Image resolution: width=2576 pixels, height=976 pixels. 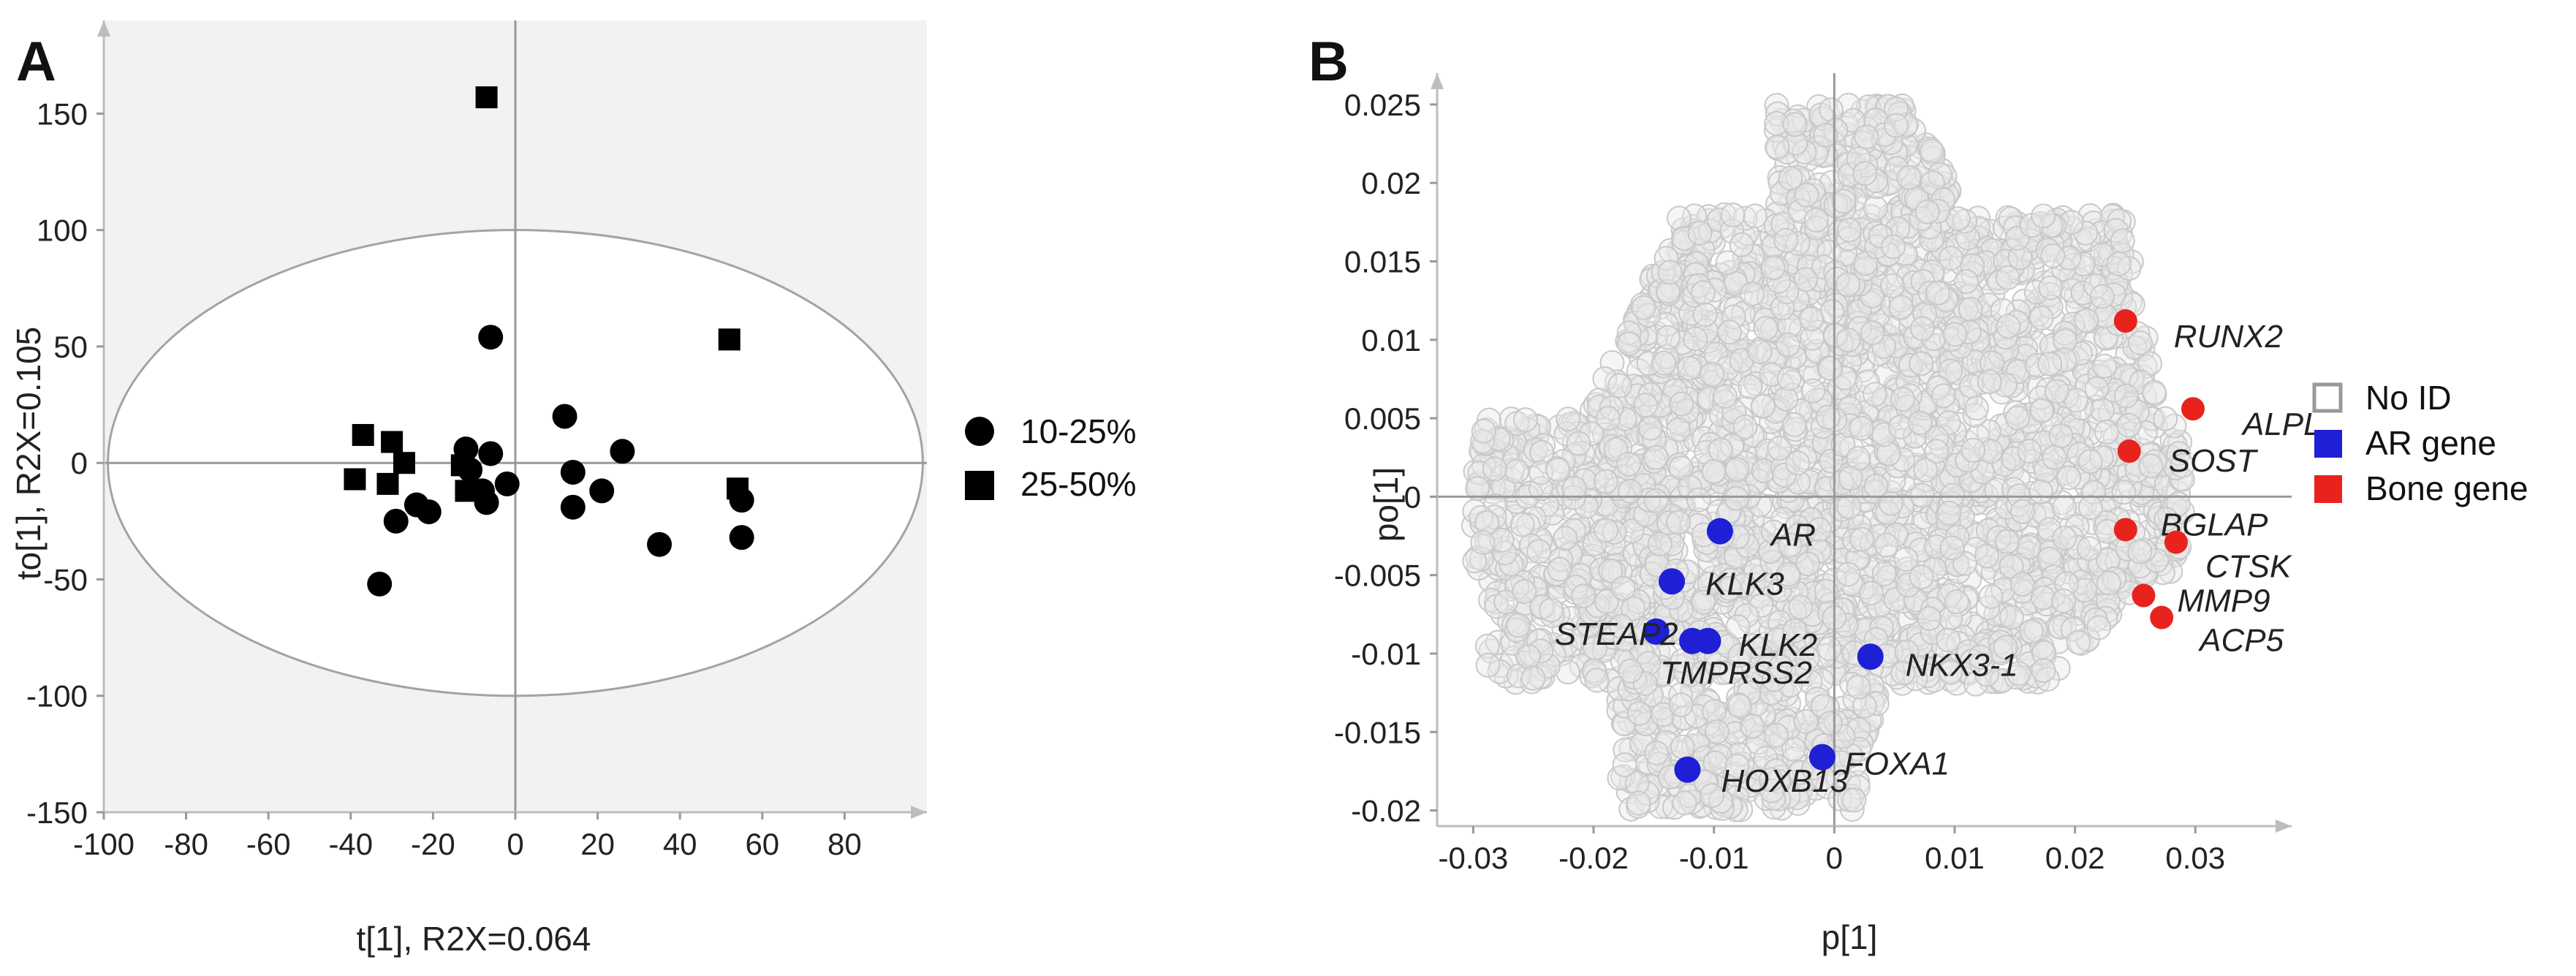 I want to click on y-axis-arrow, so click(x=103, y=28).